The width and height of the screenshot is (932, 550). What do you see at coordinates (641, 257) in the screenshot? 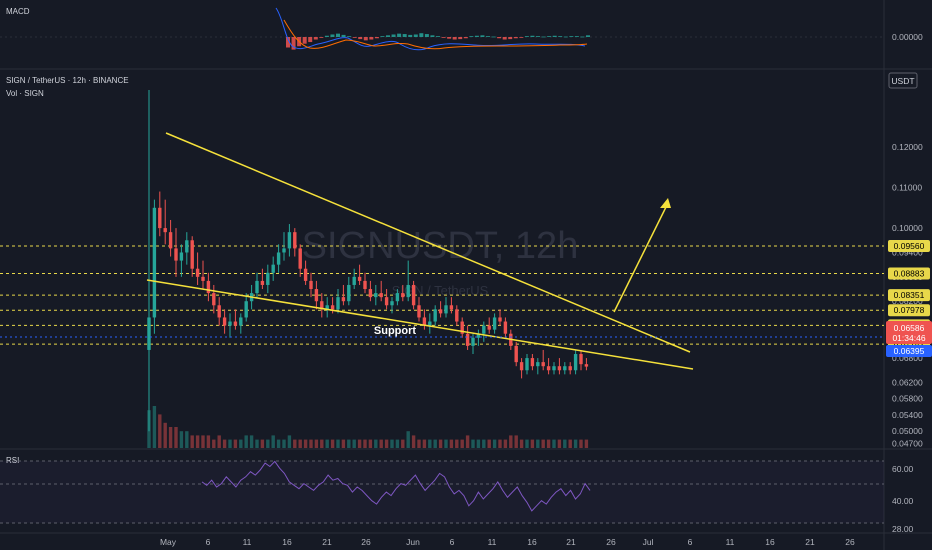
I see `breakout-arrow` at bounding box center [641, 257].